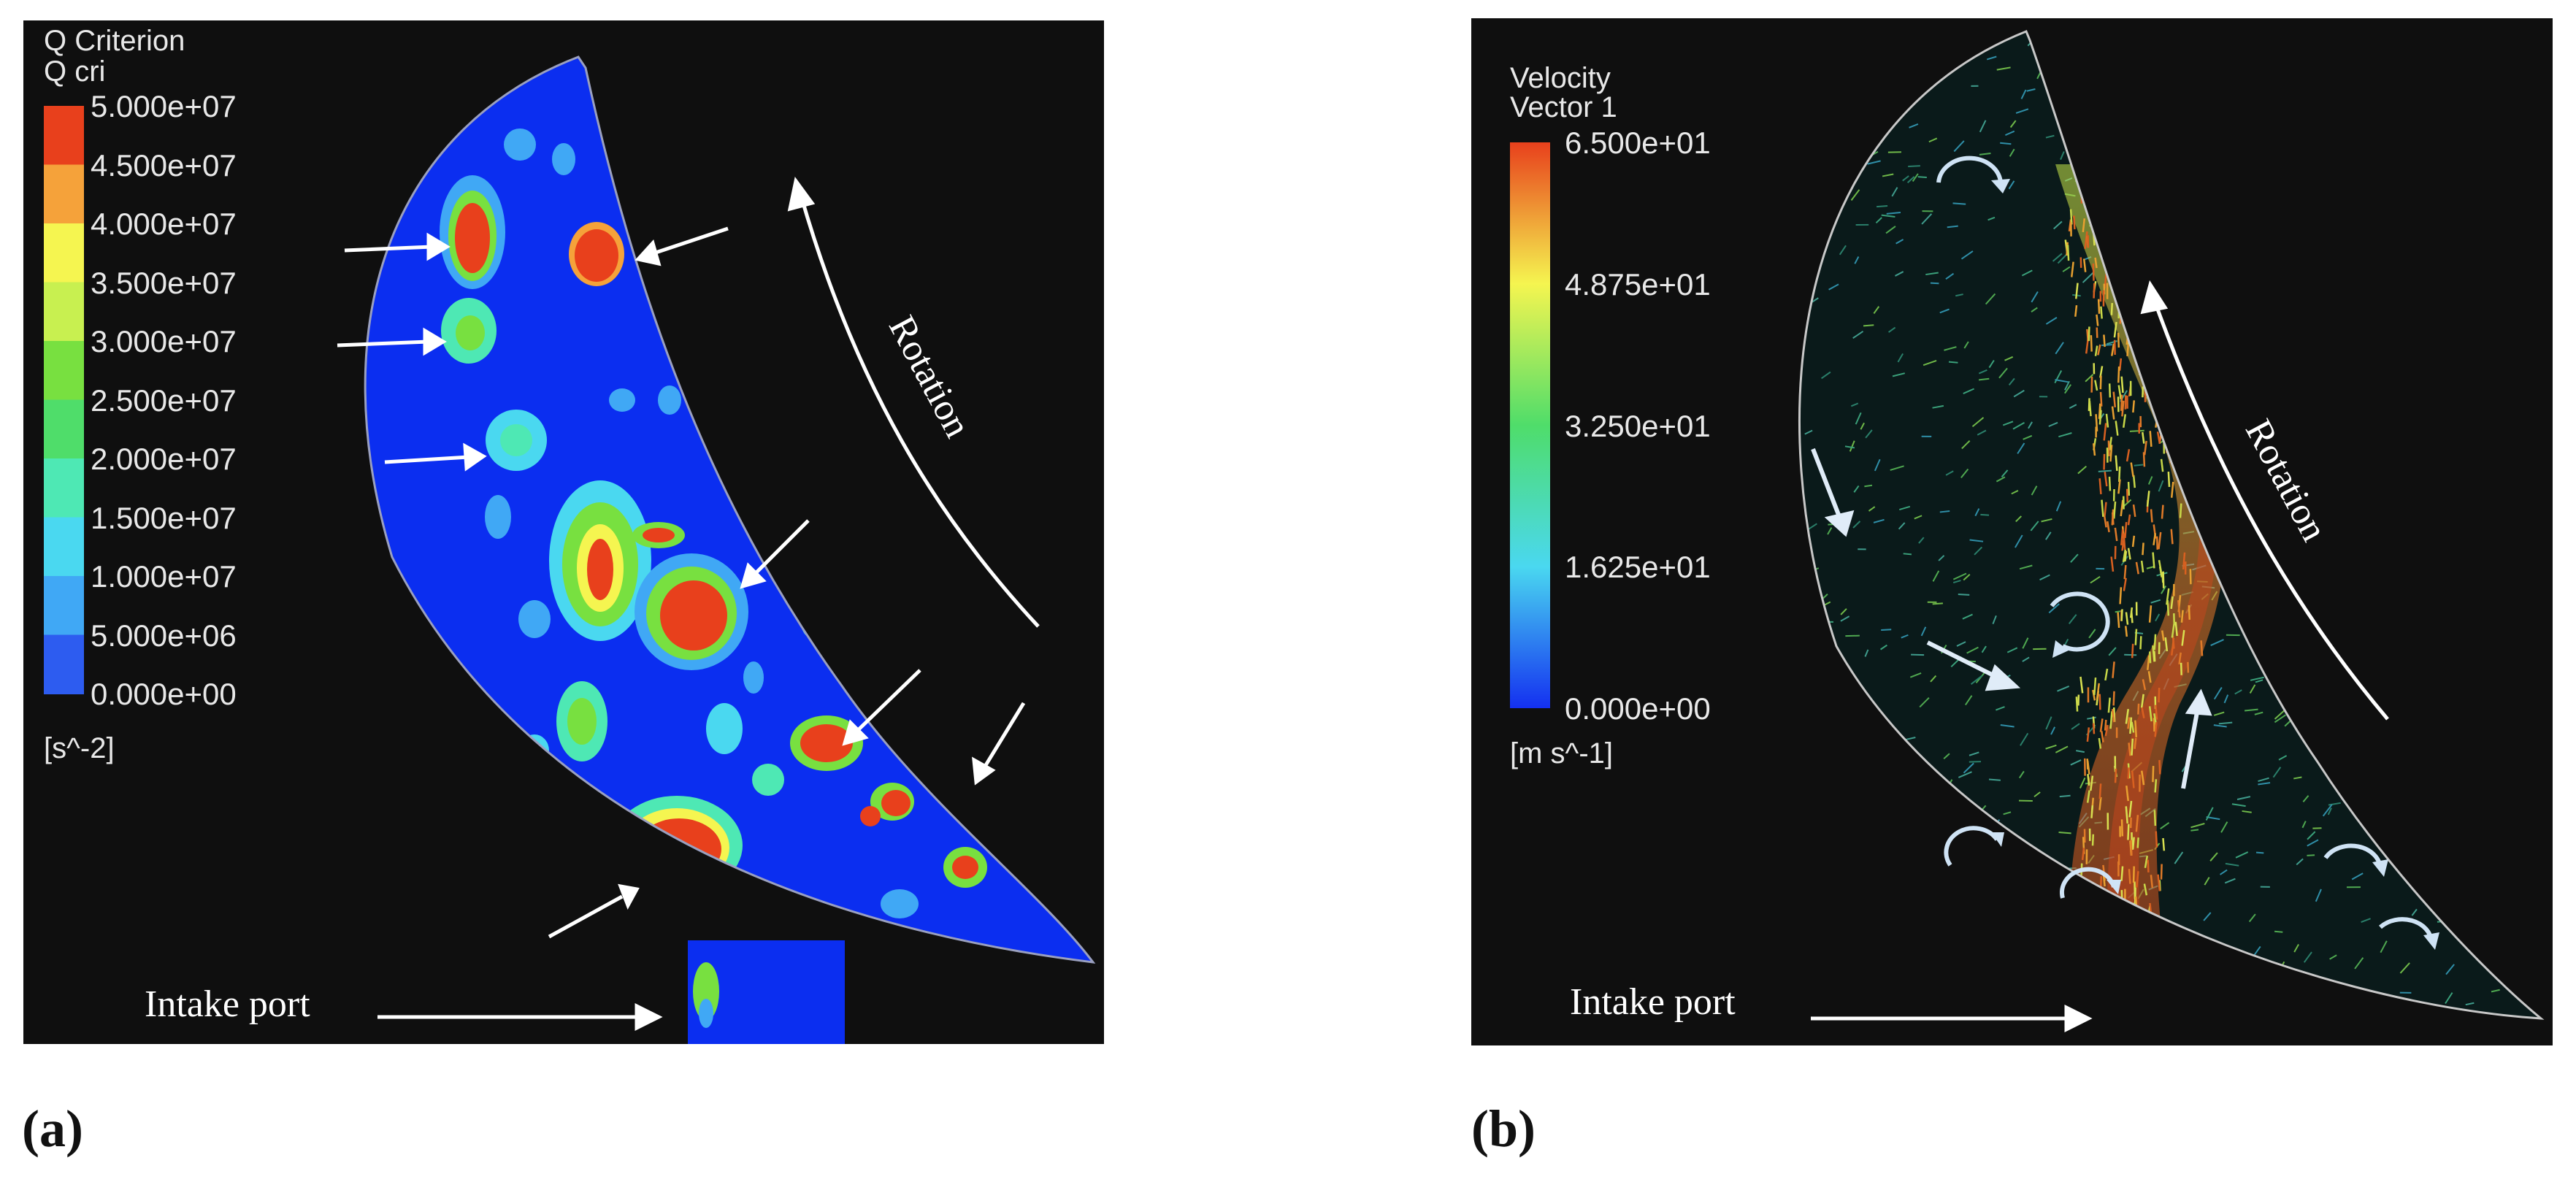 This screenshot has height=1182, width=2576. I want to click on arrow-icon, so click(690, 241).